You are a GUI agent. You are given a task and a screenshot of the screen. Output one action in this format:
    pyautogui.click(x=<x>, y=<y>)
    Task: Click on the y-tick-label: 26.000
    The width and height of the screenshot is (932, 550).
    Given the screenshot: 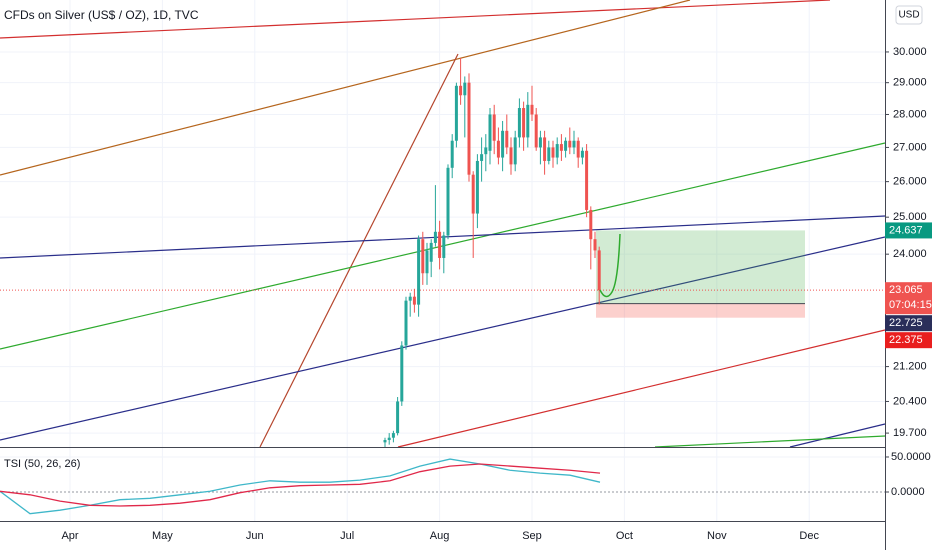 What is the action you would take?
    pyautogui.click(x=910, y=182)
    